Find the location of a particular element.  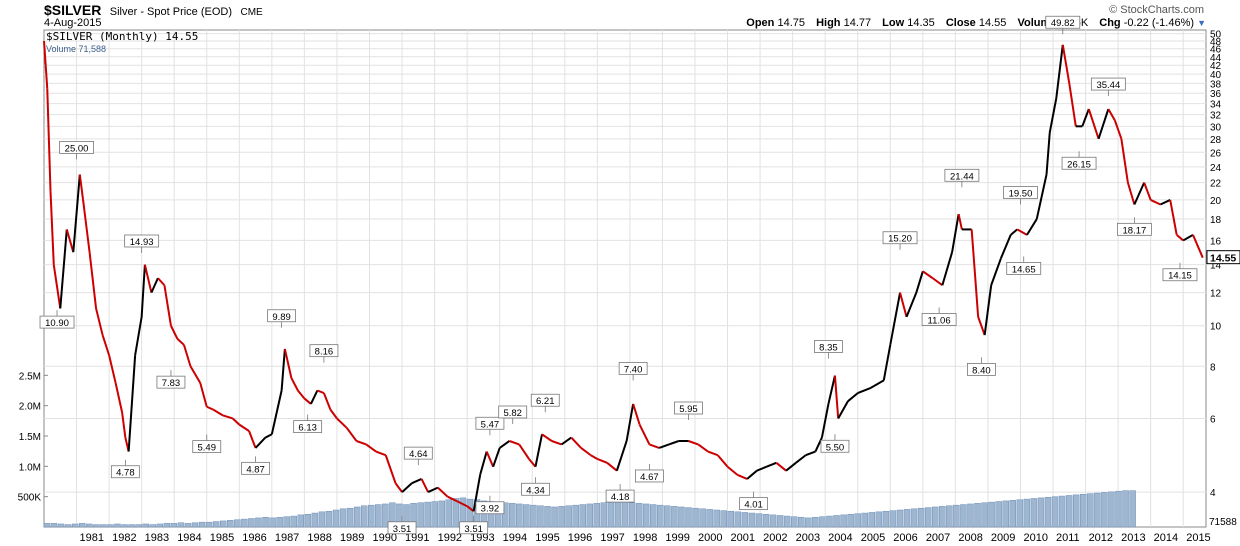

annotation-label: 5.49 is located at coordinates (206, 448).